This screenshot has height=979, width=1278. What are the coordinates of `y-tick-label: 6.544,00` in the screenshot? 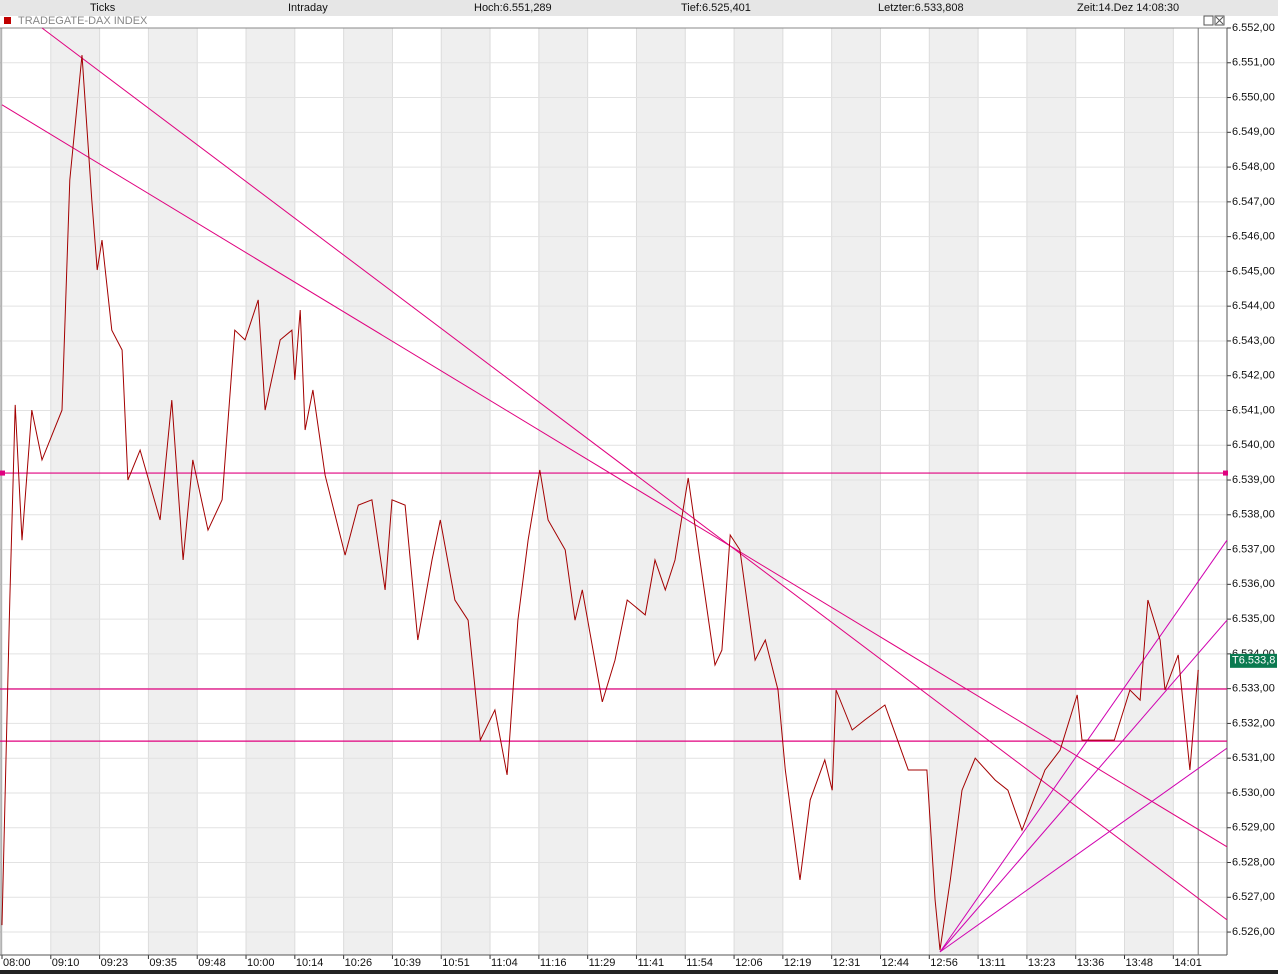 It's located at (1253, 306).